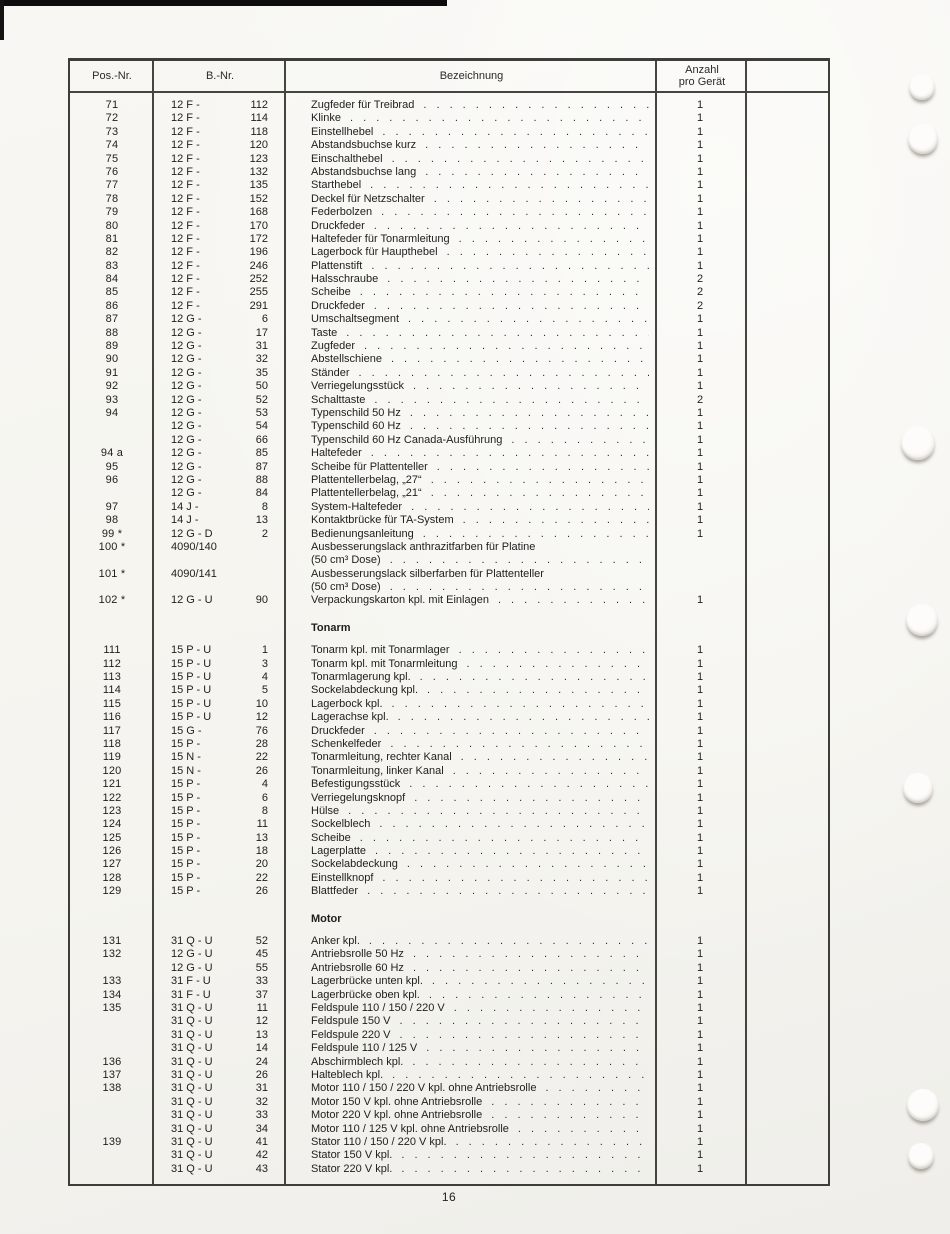  What do you see at coordinates (469, 132) in the screenshot?
I see `desc-cell: Einstellhebel` at bounding box center [469, 132].